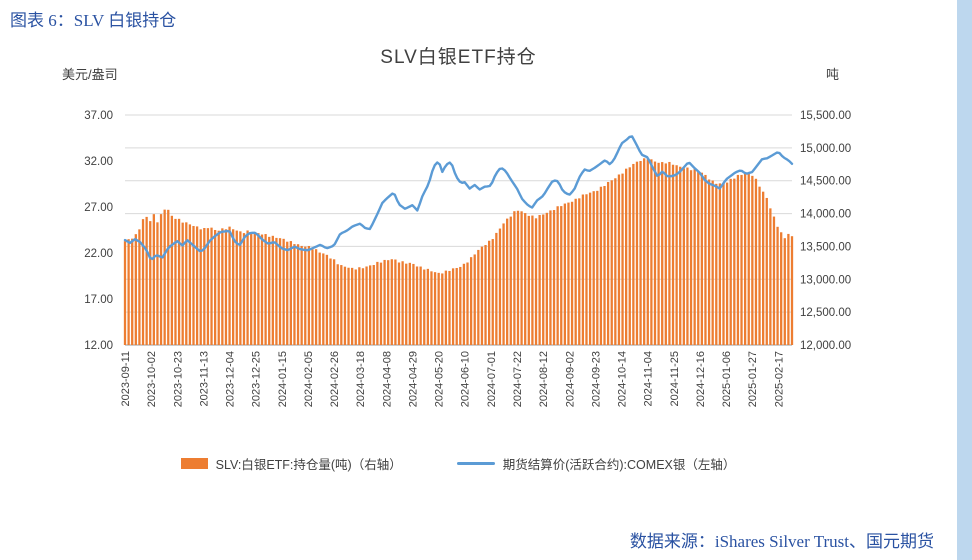 The height and width of the screenshot is (560, 972). Describe the element at coordinates (204, 378) in the screenshot. I see `svg-text: 2023-11-13` at that location.